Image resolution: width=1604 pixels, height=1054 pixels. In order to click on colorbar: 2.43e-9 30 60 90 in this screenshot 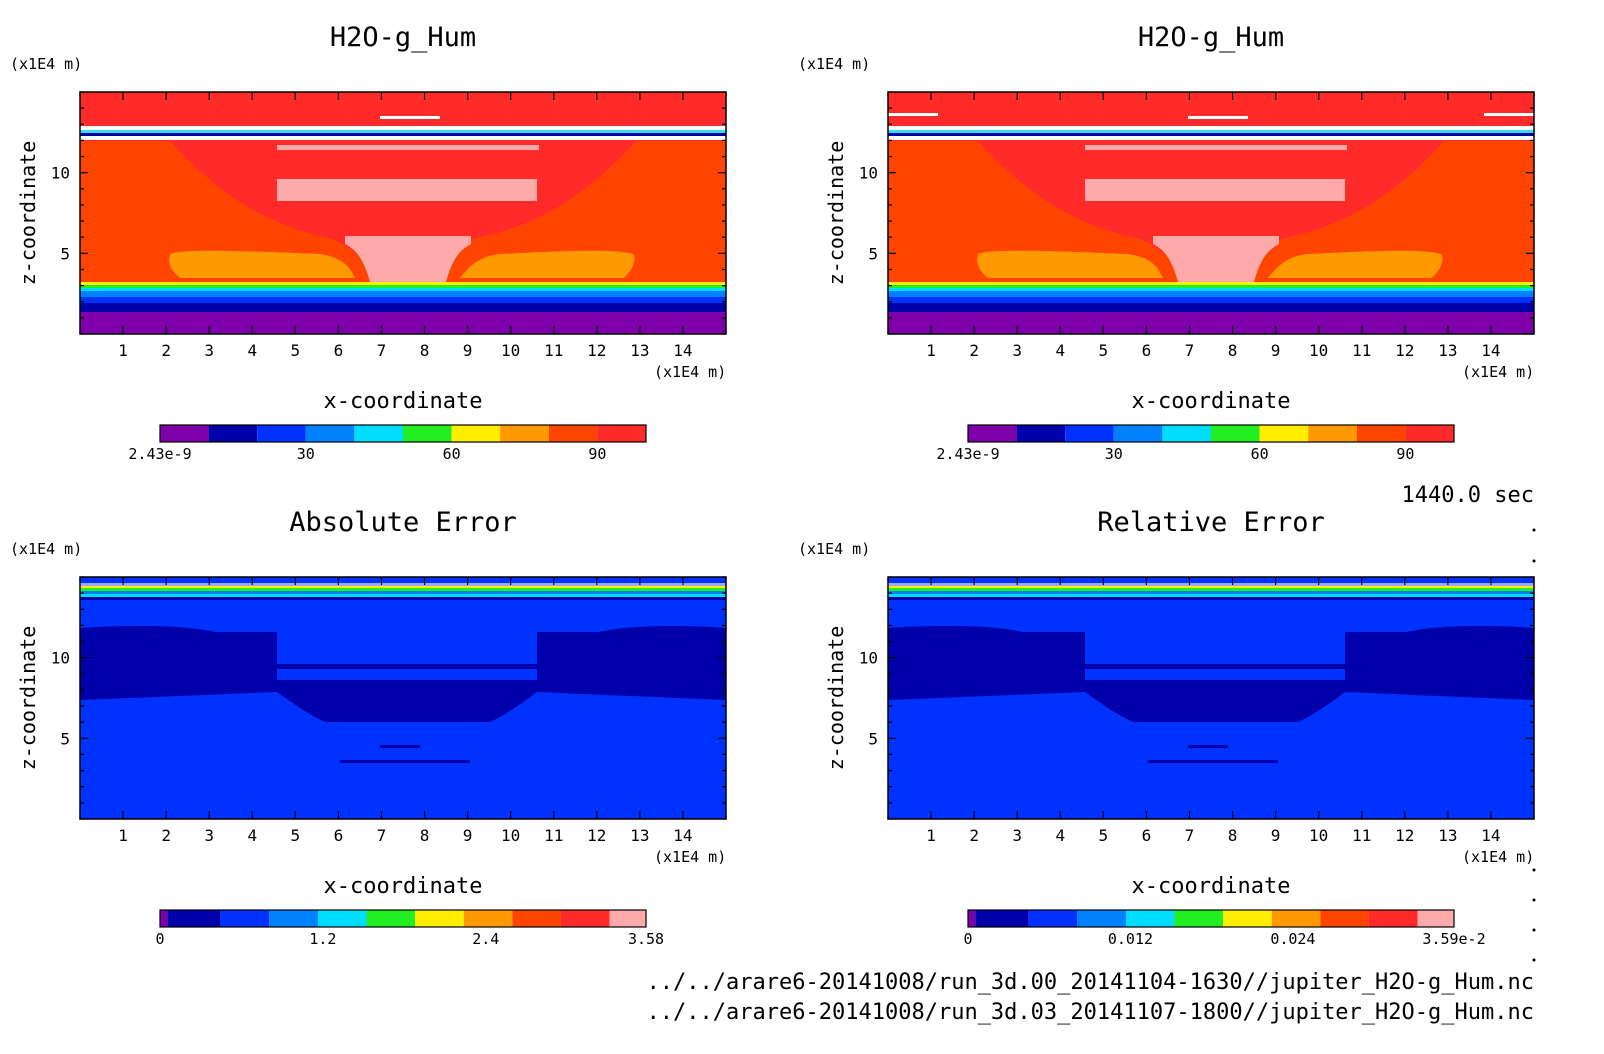, I will do `click(387, 443)`.